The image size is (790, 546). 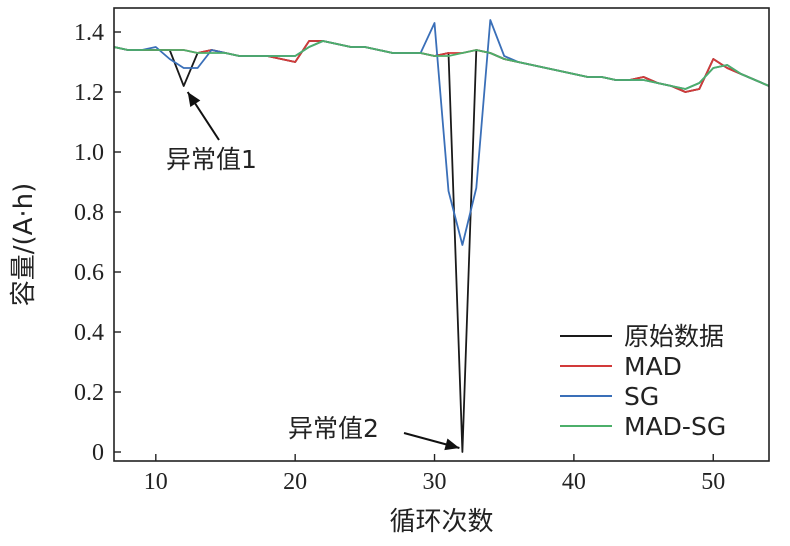 I want to click on legend-label-2: MAD, so click(x=653, y=366).